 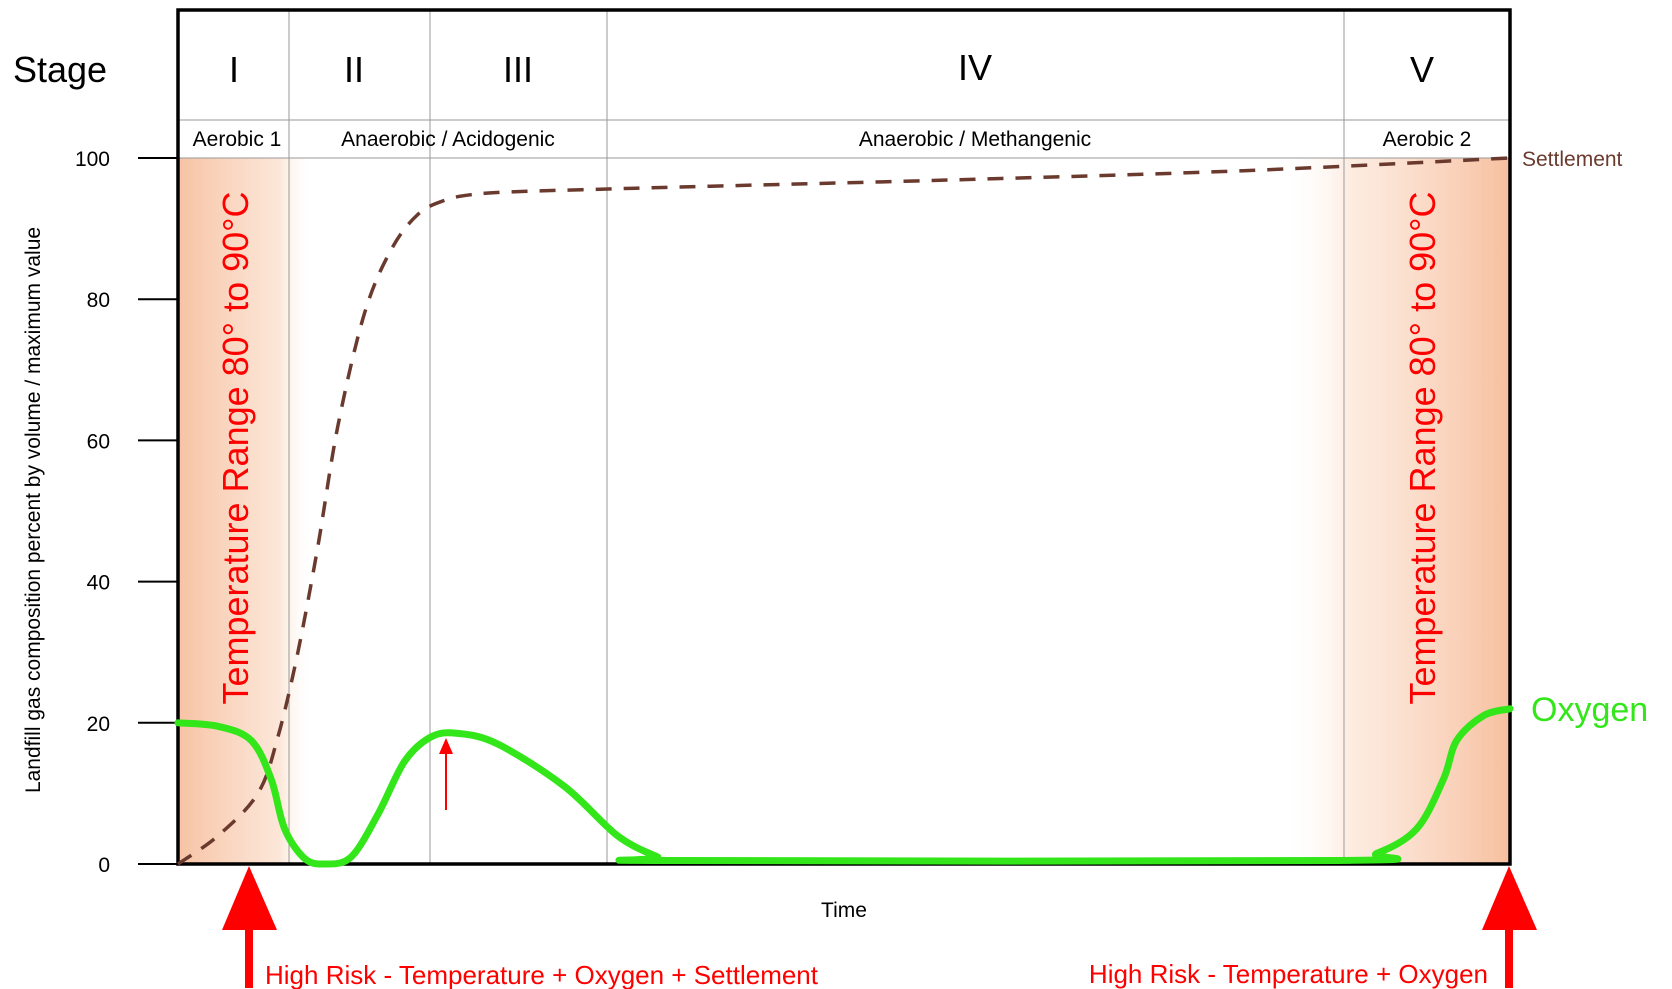 I want to click on phase-label-acidogenic: Anaerobic / Acidogenic, so click(x=448, y=139).